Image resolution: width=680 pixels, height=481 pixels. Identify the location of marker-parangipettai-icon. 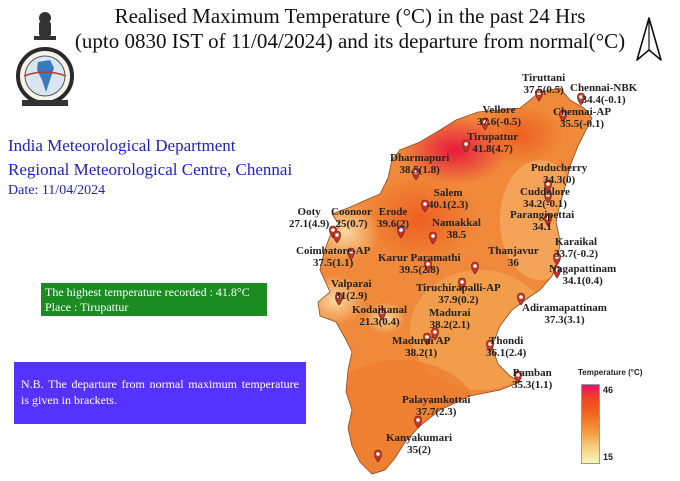
(548, 220).